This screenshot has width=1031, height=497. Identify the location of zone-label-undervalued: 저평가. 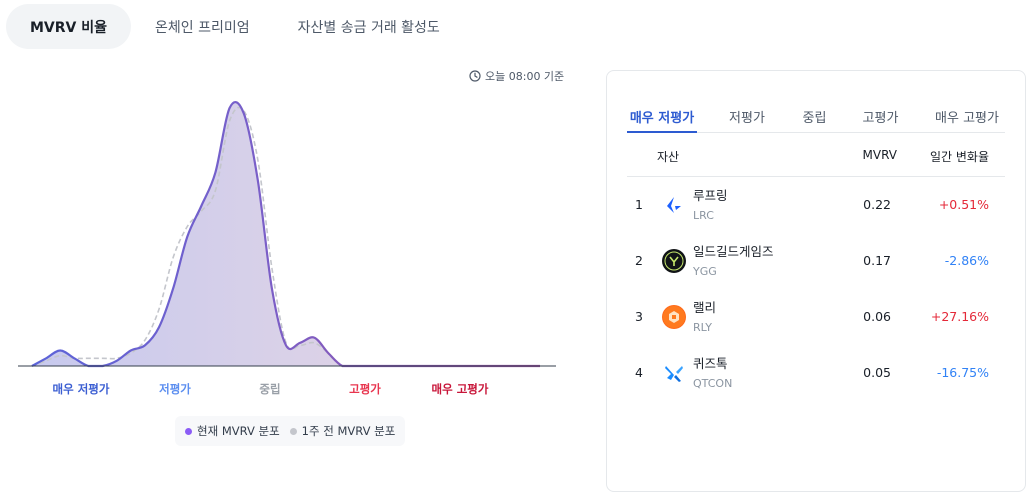
(175, 389).